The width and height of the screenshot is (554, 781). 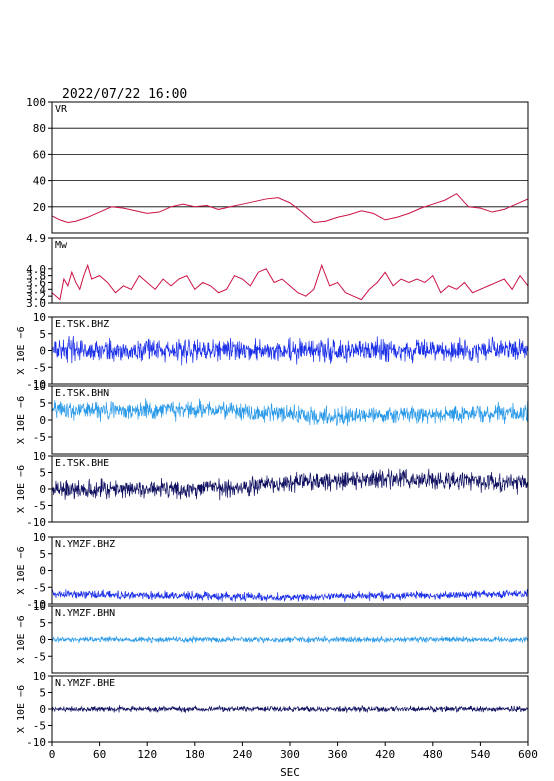 What do you see at coordinates (528, 754) in the screenshot?
I see `x-tick-label: 600` at bounding box center [528, 754].